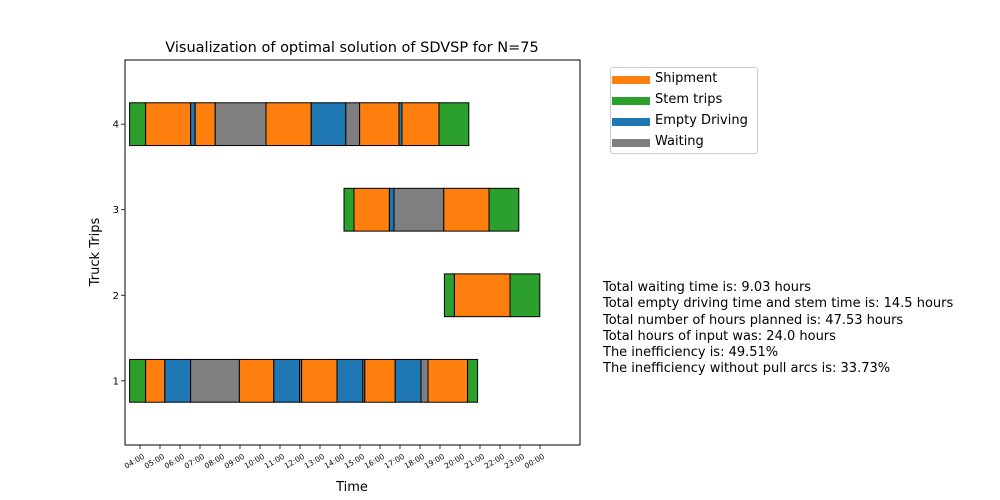 The width and height of the screenshot is (1000, 500). I want to click on y-axis: 1 2 3 4, so click(119, 253).